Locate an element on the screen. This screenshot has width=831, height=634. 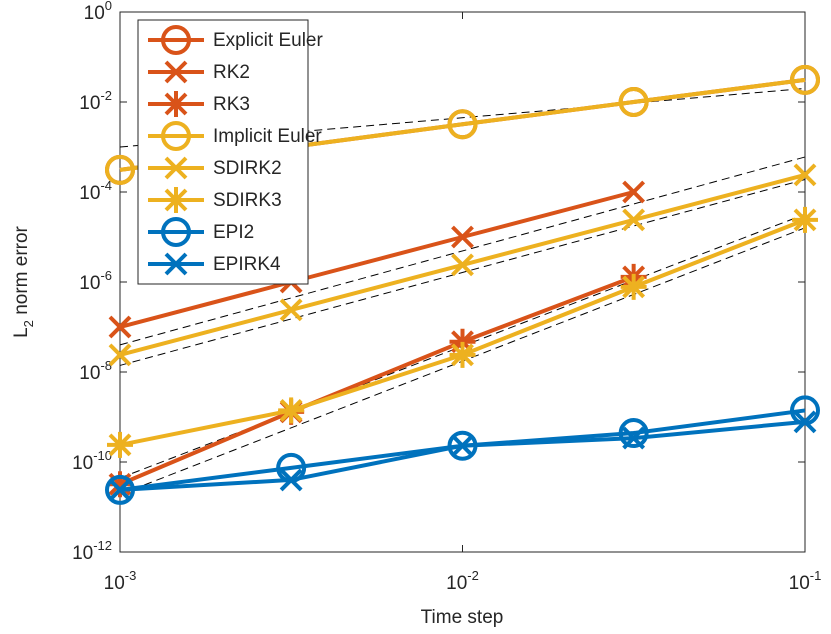
legend-label: EPI2 is located at coordinates (233, 232).